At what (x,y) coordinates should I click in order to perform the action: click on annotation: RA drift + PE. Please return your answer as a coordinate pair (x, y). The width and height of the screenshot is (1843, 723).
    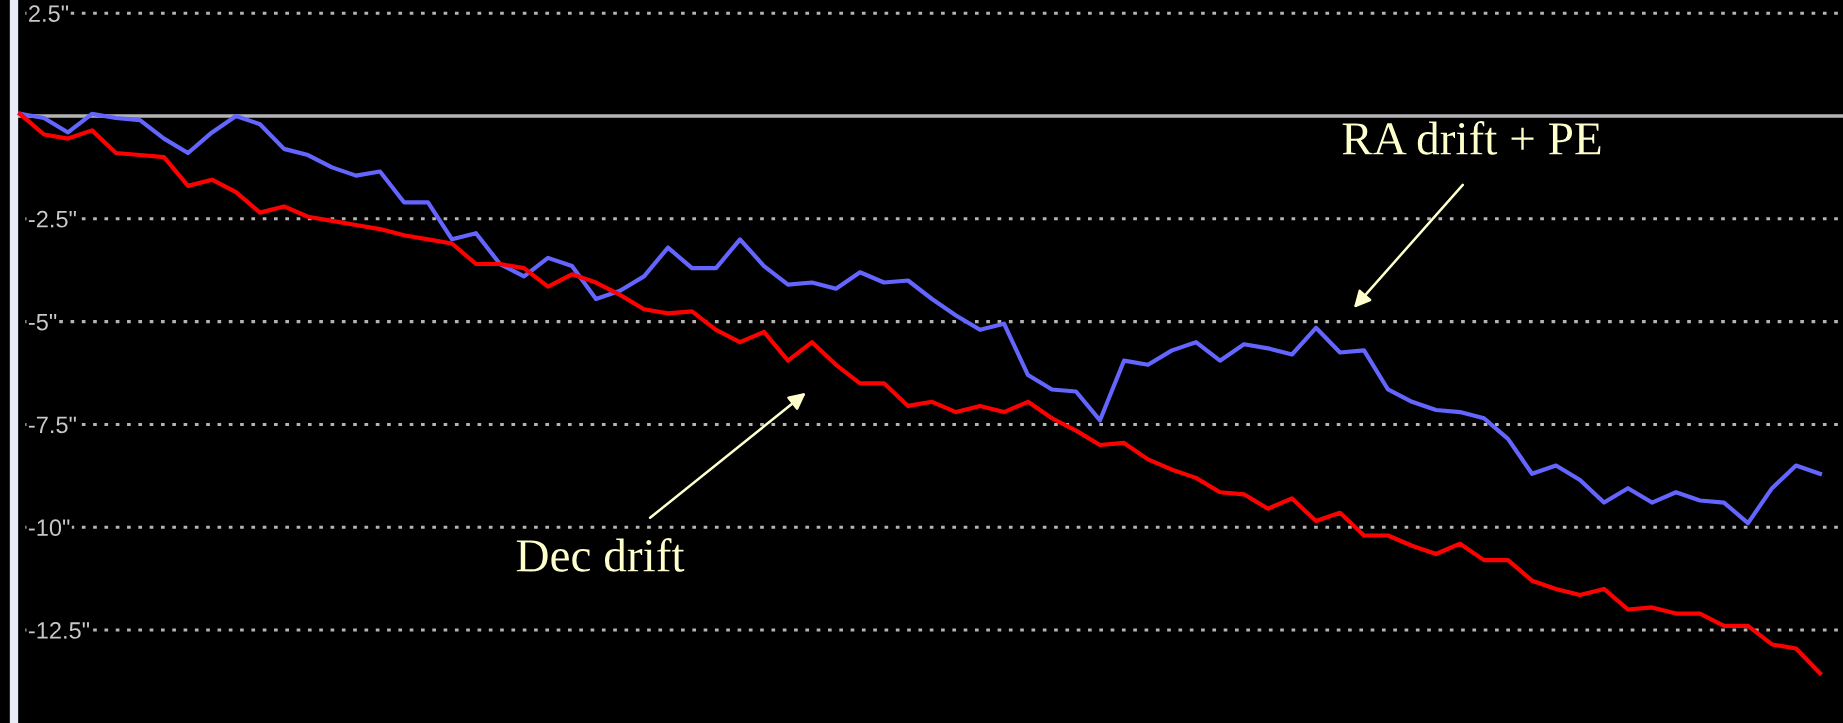
    Looking at the image, I should click on (1471, 138).